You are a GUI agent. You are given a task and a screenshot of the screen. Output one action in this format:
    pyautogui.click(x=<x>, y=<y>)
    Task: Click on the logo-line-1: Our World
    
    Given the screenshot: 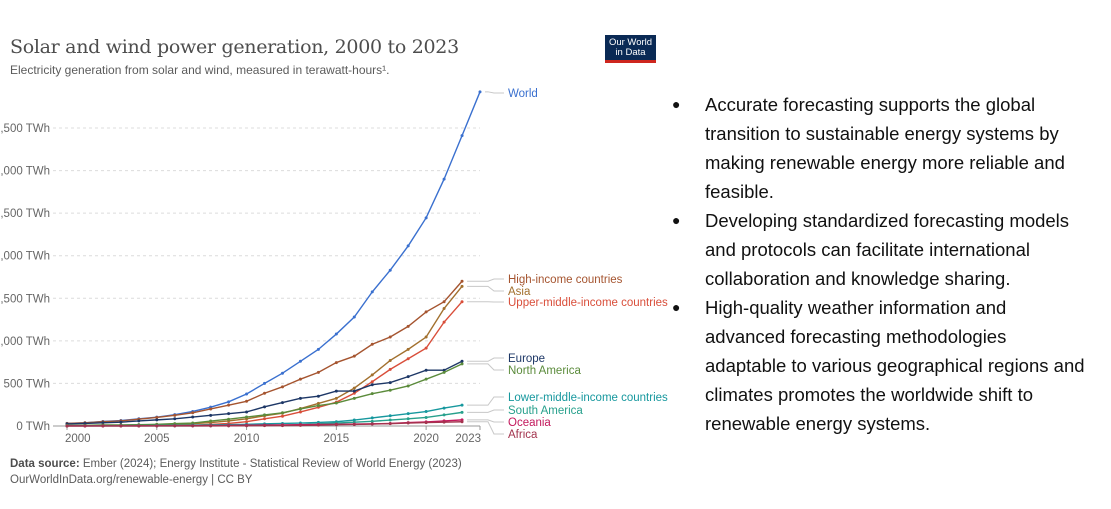 What is the action you would take?
    pyautogui.click(x=630, y=42)
    